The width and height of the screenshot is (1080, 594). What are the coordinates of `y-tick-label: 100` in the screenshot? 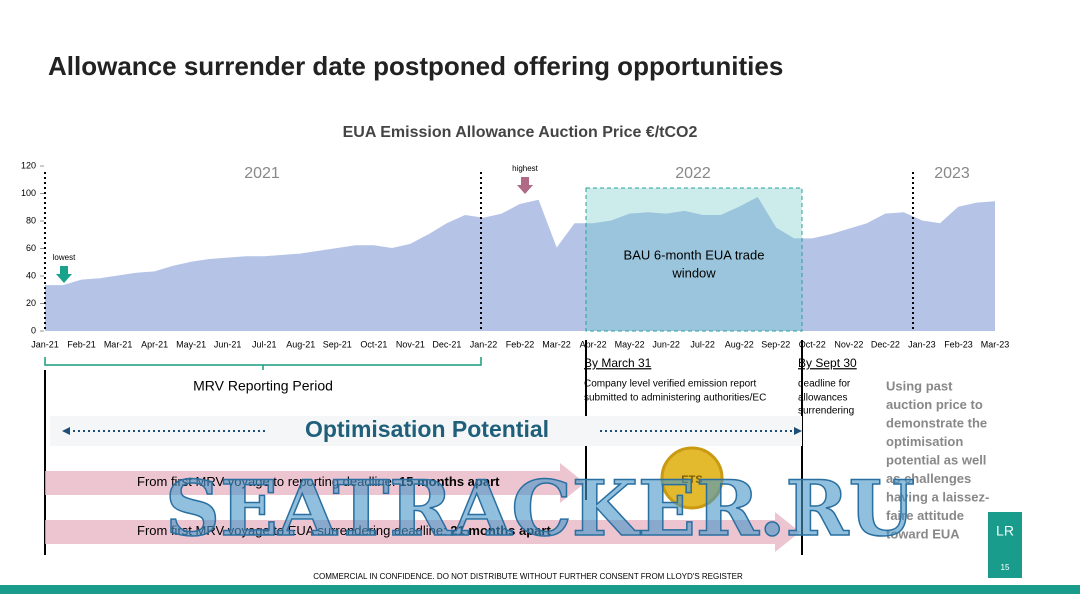 It's located at (28, 193).